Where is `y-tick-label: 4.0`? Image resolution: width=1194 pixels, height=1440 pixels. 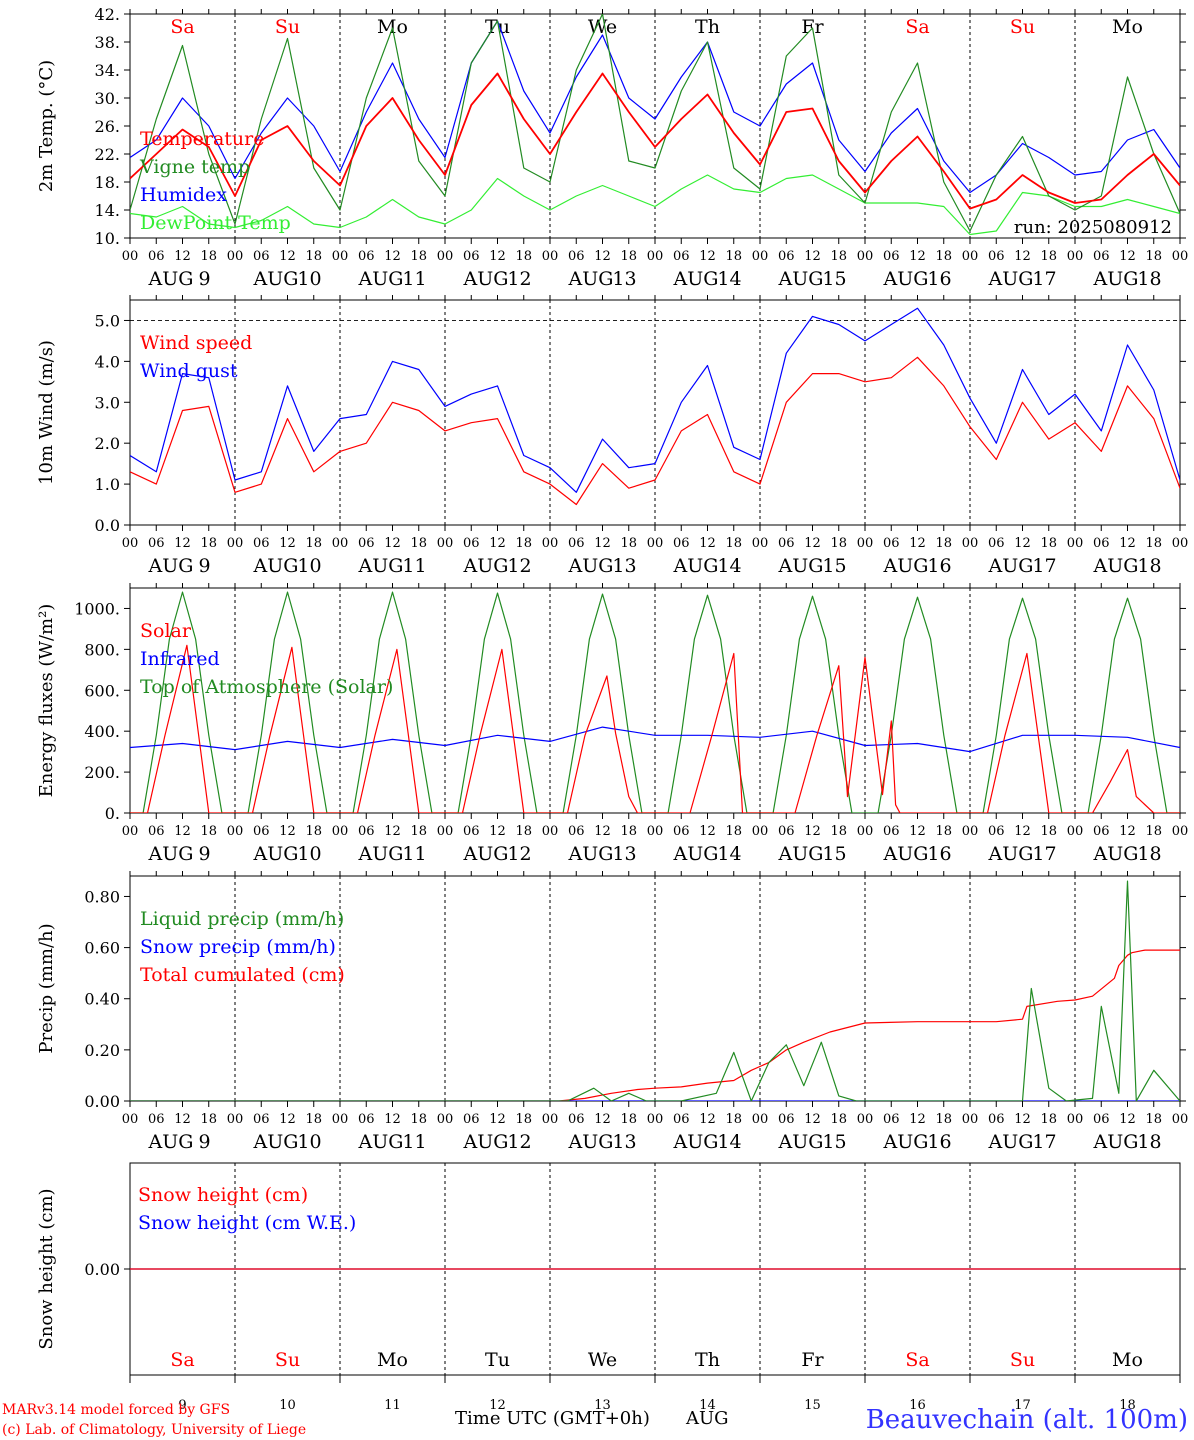 y-tick-label: 4.0 is located at coordinates (107, 361).